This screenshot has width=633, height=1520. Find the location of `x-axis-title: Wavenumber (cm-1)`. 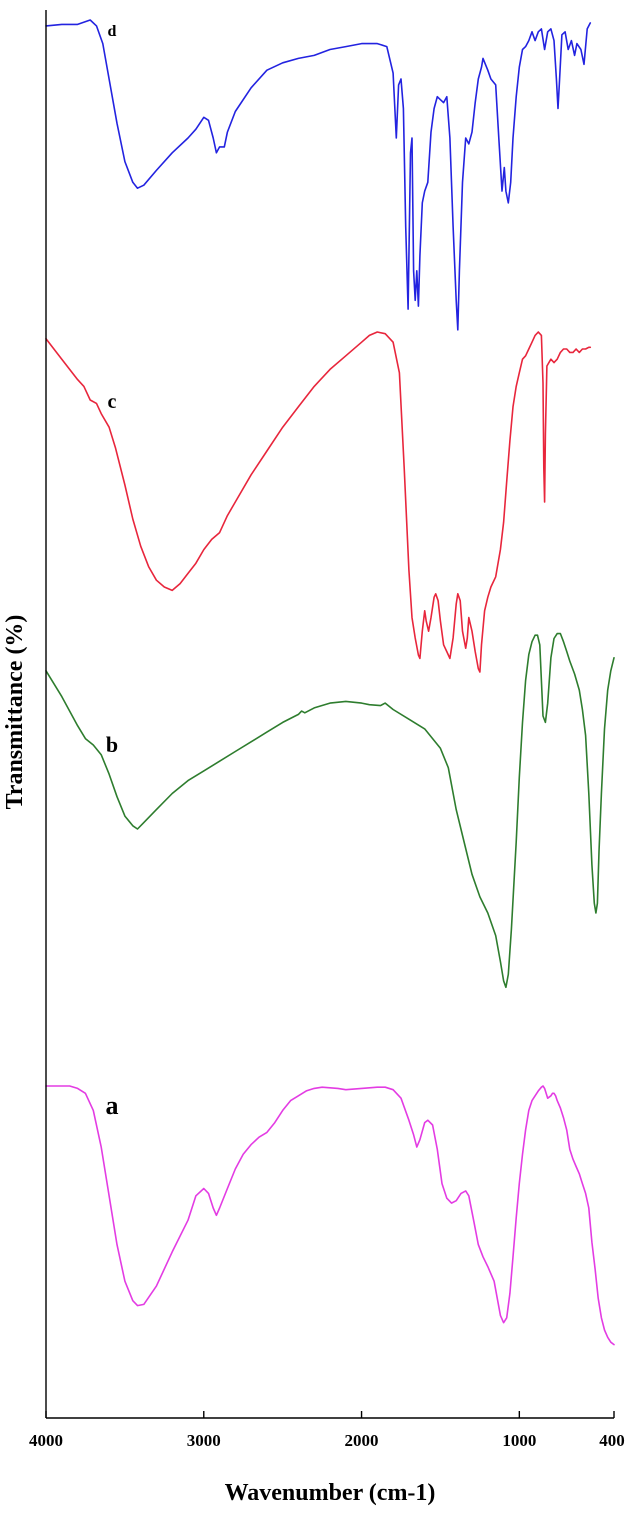

x-axis-title: Wavenumber (cm-1) is located at coordinates (330, 1493).